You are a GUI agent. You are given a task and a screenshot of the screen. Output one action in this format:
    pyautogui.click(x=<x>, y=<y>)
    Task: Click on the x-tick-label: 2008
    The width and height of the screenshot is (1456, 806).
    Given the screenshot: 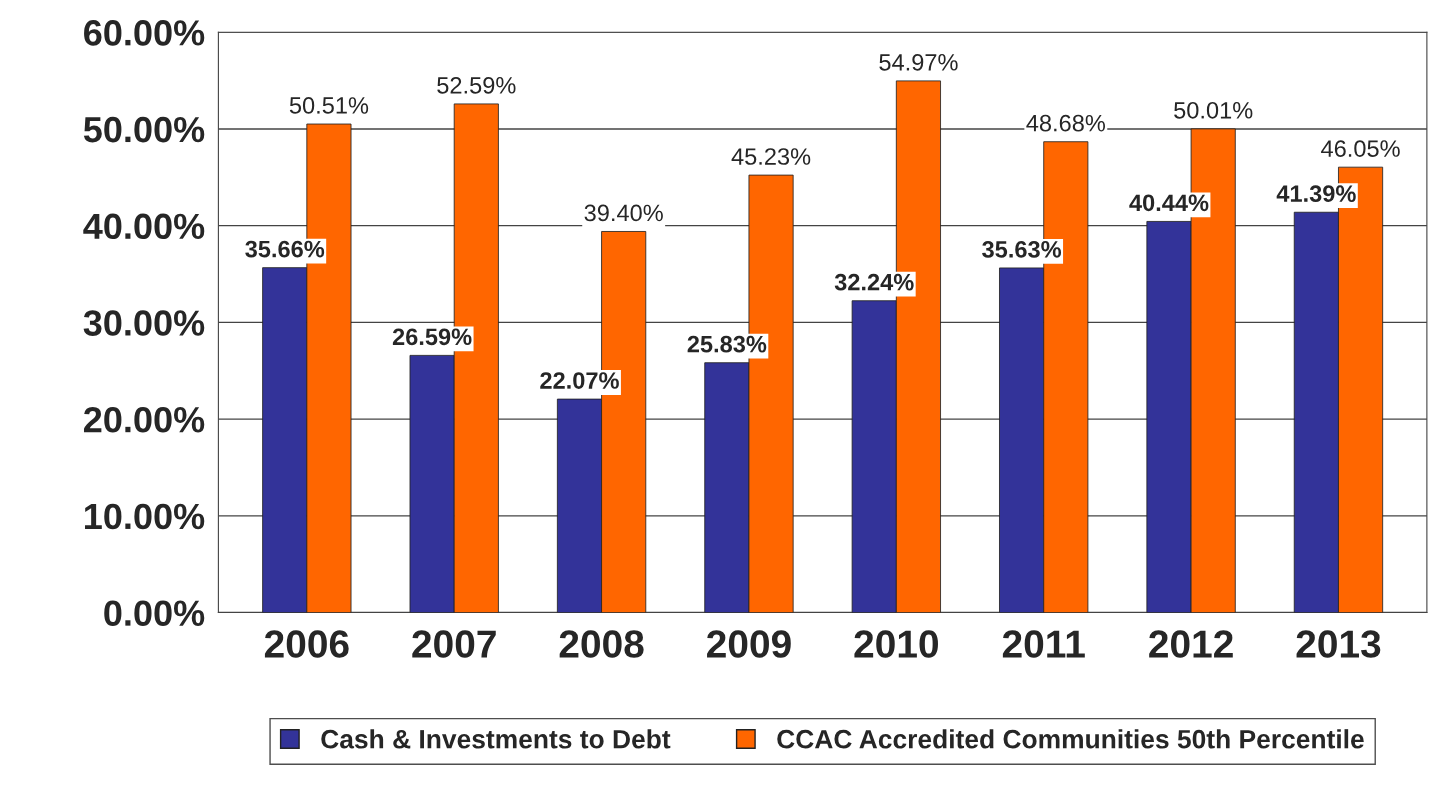 What is the action you would take?
    pyautogui.click(x=601, y=644)
    